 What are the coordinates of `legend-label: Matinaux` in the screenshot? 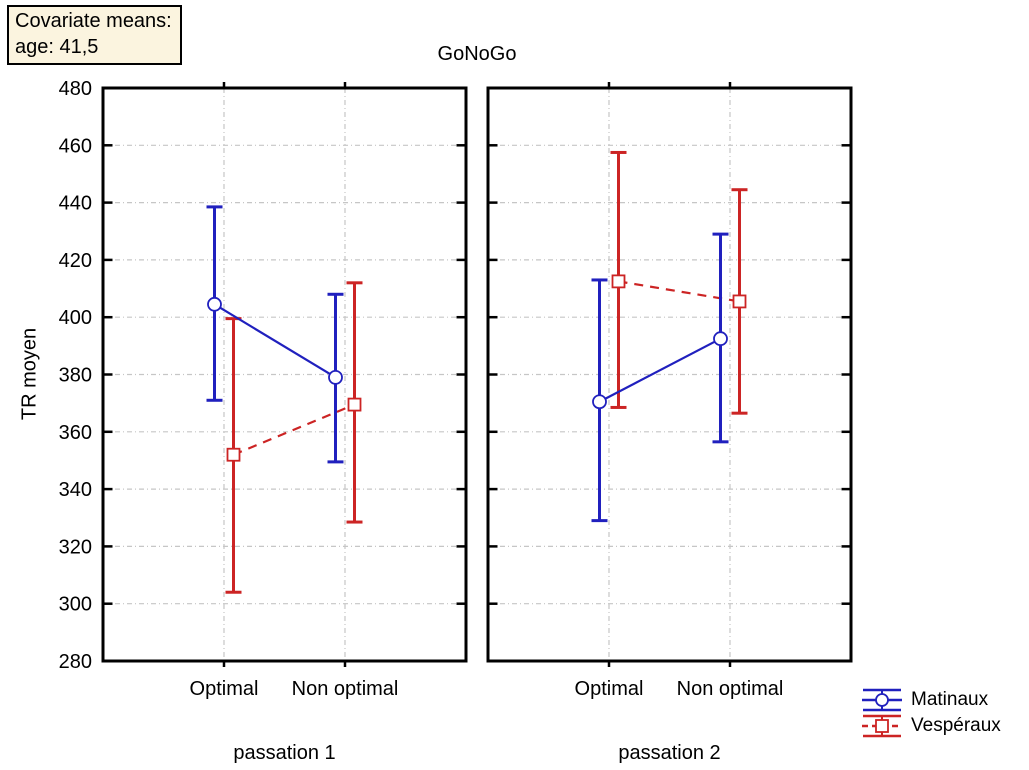 It's located at (950, 699).